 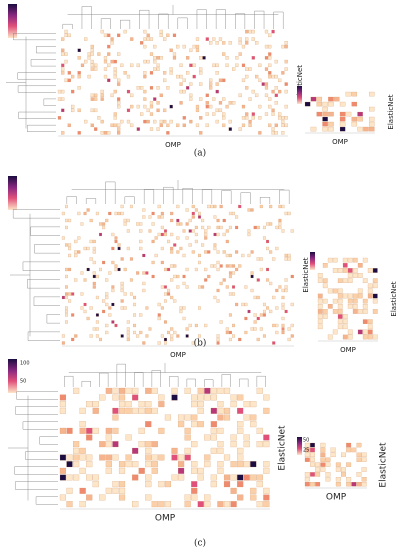 What do you see at coordinates (306, 451) in the screenshot?
I see `inset-colorbar-tick-label: 25` at bounding box center [306, 451].